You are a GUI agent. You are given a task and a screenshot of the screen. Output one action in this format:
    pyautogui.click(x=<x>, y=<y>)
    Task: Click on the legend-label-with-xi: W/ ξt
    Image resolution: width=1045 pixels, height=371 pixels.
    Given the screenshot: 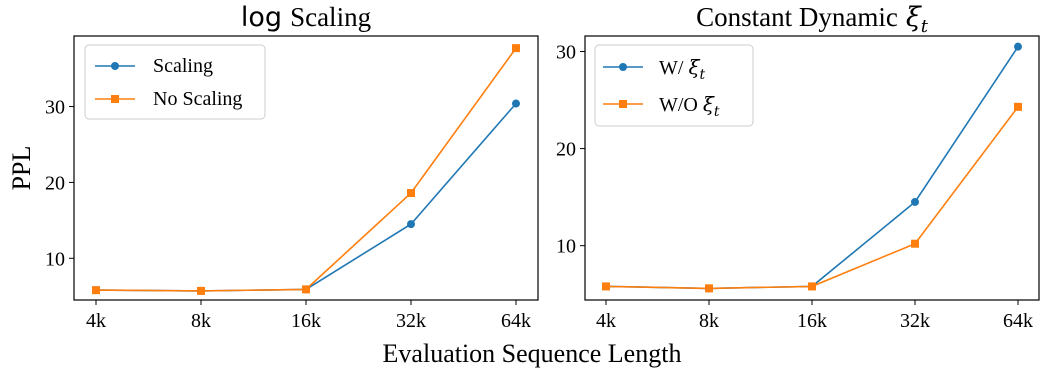 What is the action you would take?
    pyautogui.click(x=682, y=69)
    